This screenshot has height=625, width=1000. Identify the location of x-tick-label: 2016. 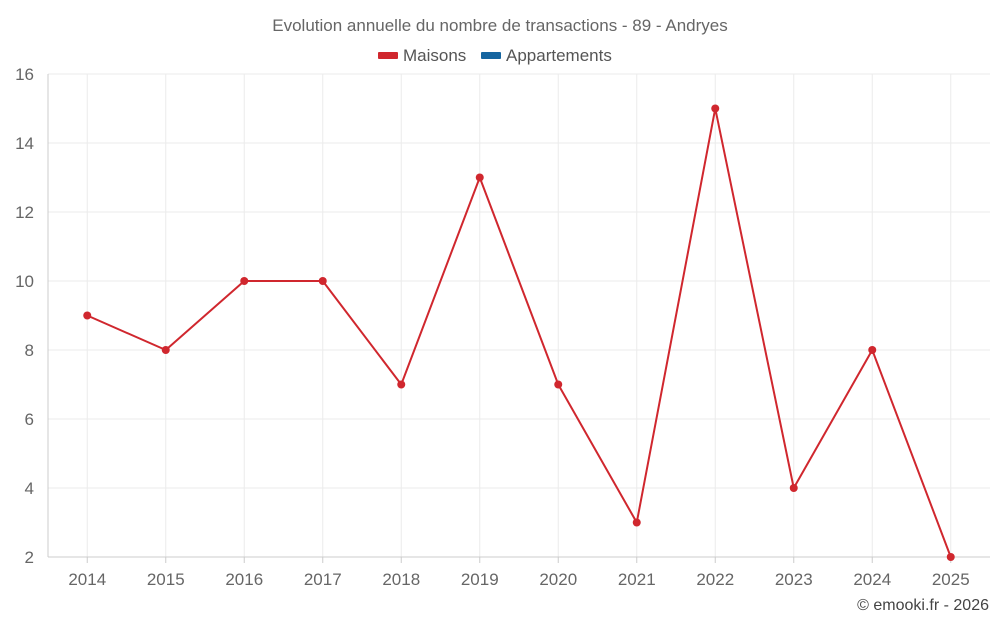
(244, 579).